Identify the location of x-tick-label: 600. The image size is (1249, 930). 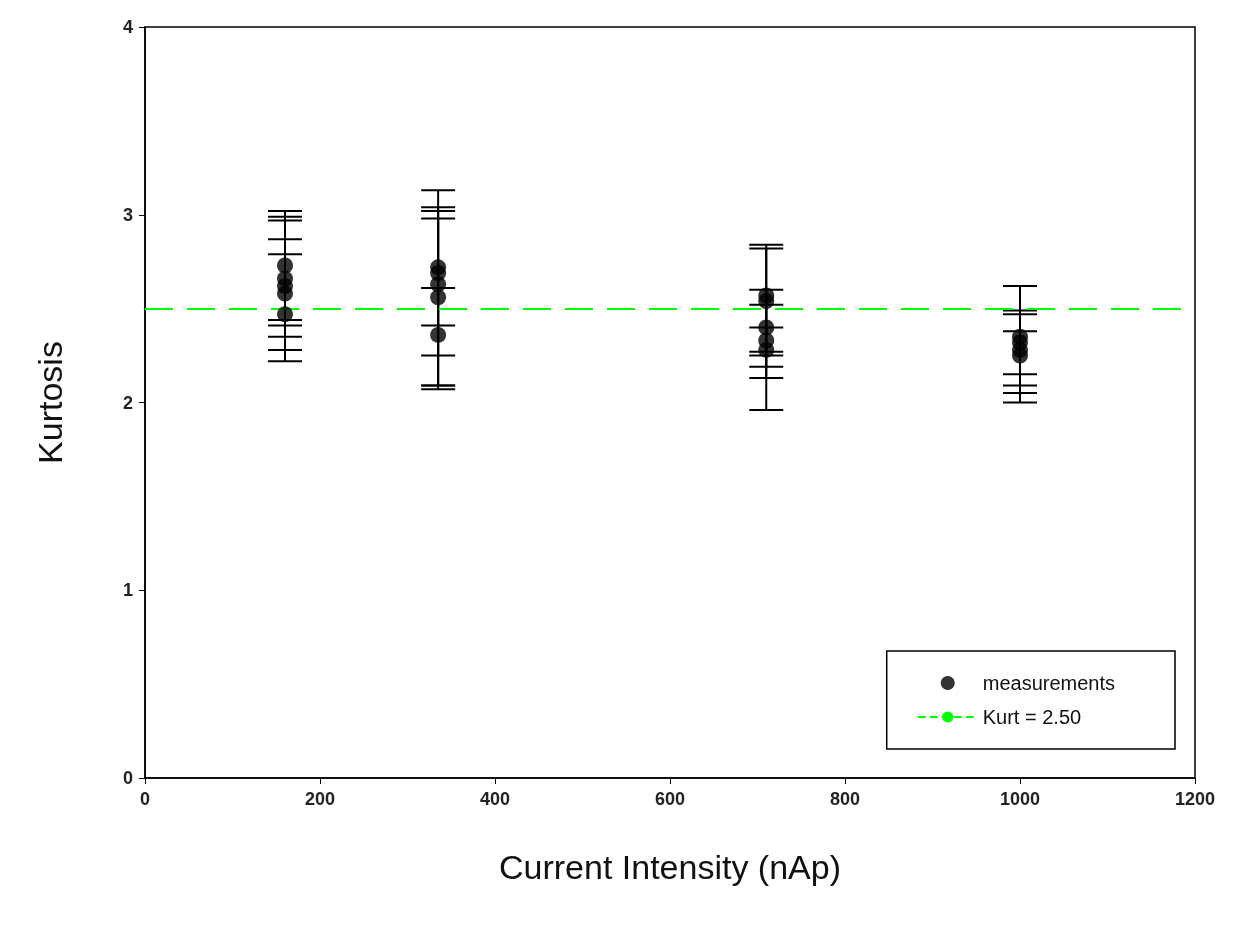
(670, 799).